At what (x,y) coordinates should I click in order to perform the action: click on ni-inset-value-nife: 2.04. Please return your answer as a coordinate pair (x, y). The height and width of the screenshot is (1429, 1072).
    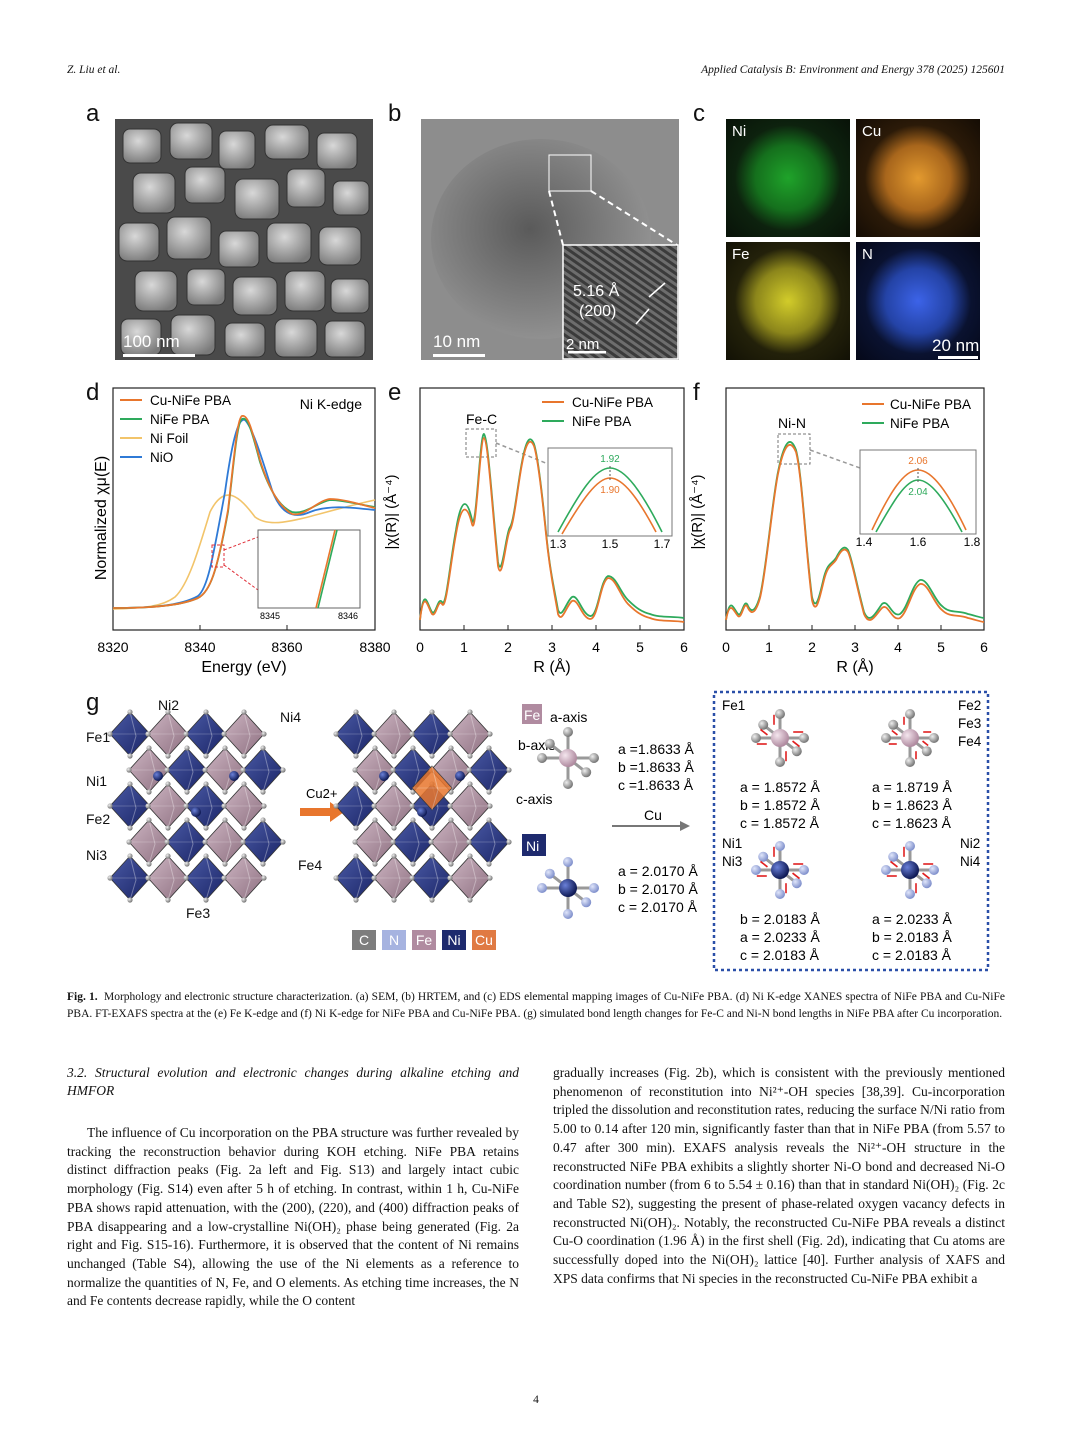
    Looking at the image, I should click on (918, 492).